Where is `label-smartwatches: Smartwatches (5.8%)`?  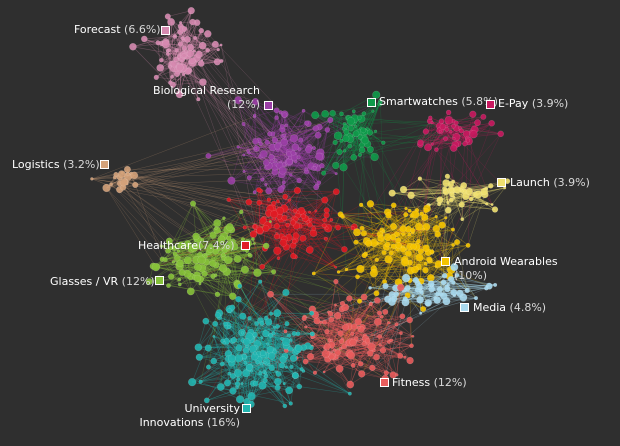 label-smartwatches: Smartwatches (5.8%) is located at coordinates (438, 101).